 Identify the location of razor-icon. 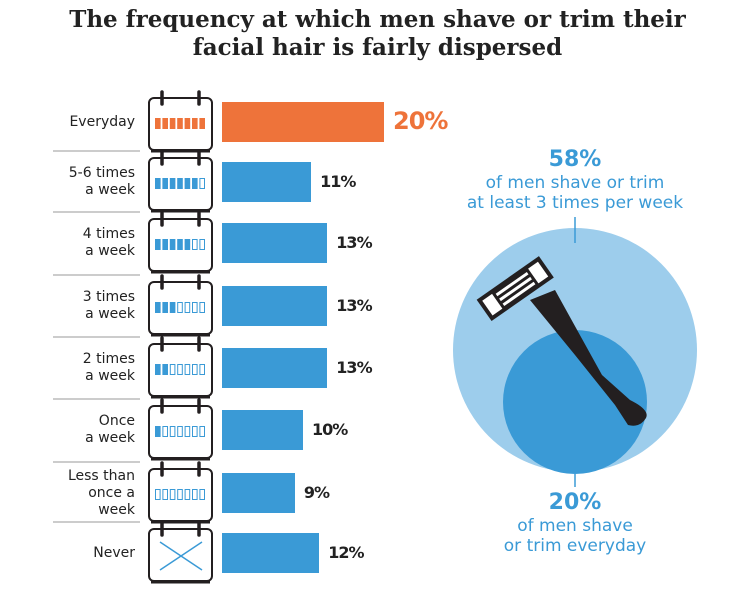
(561, 341).